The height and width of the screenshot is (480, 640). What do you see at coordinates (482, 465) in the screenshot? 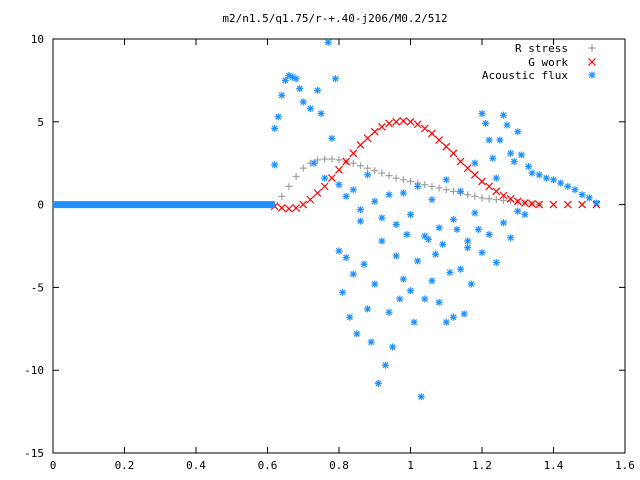
I see `x-tick-label: 1.2` at bounding box center [482, 465].